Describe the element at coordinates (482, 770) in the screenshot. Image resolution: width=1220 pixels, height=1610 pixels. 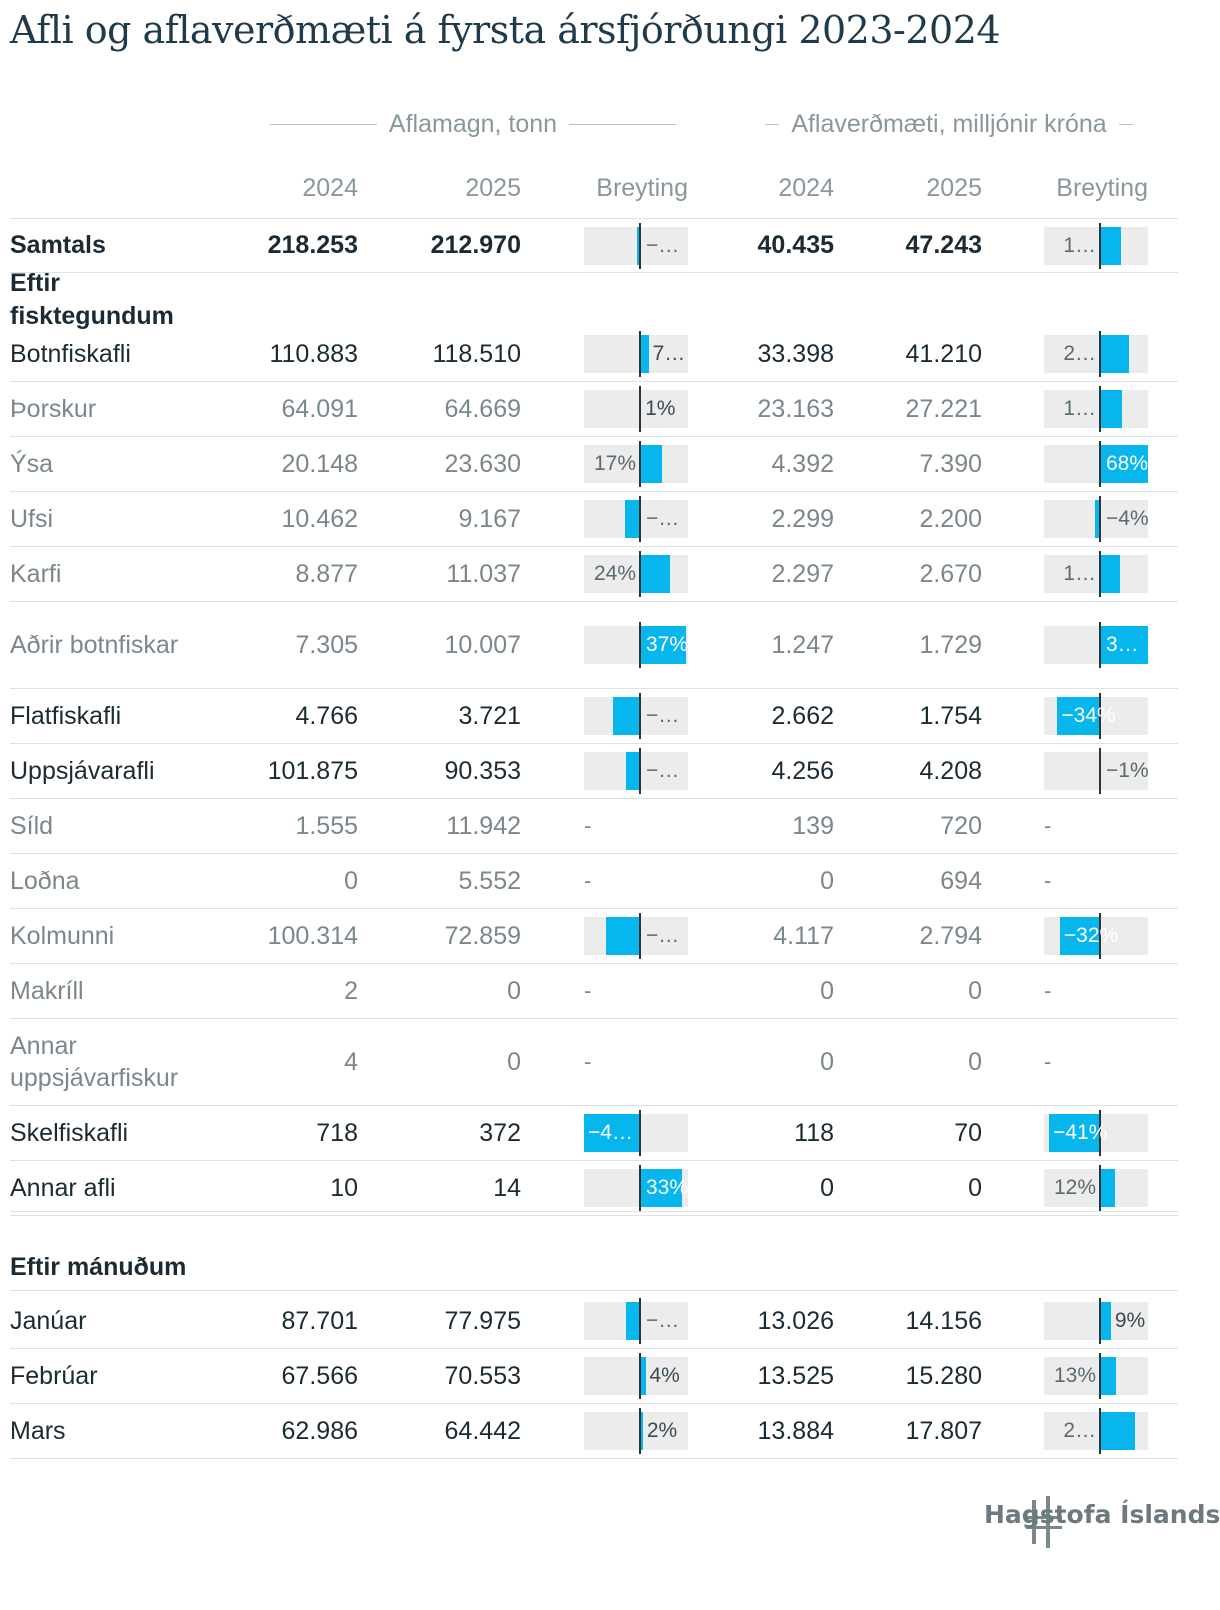
I see `volume-2025: 90.353` at that location.